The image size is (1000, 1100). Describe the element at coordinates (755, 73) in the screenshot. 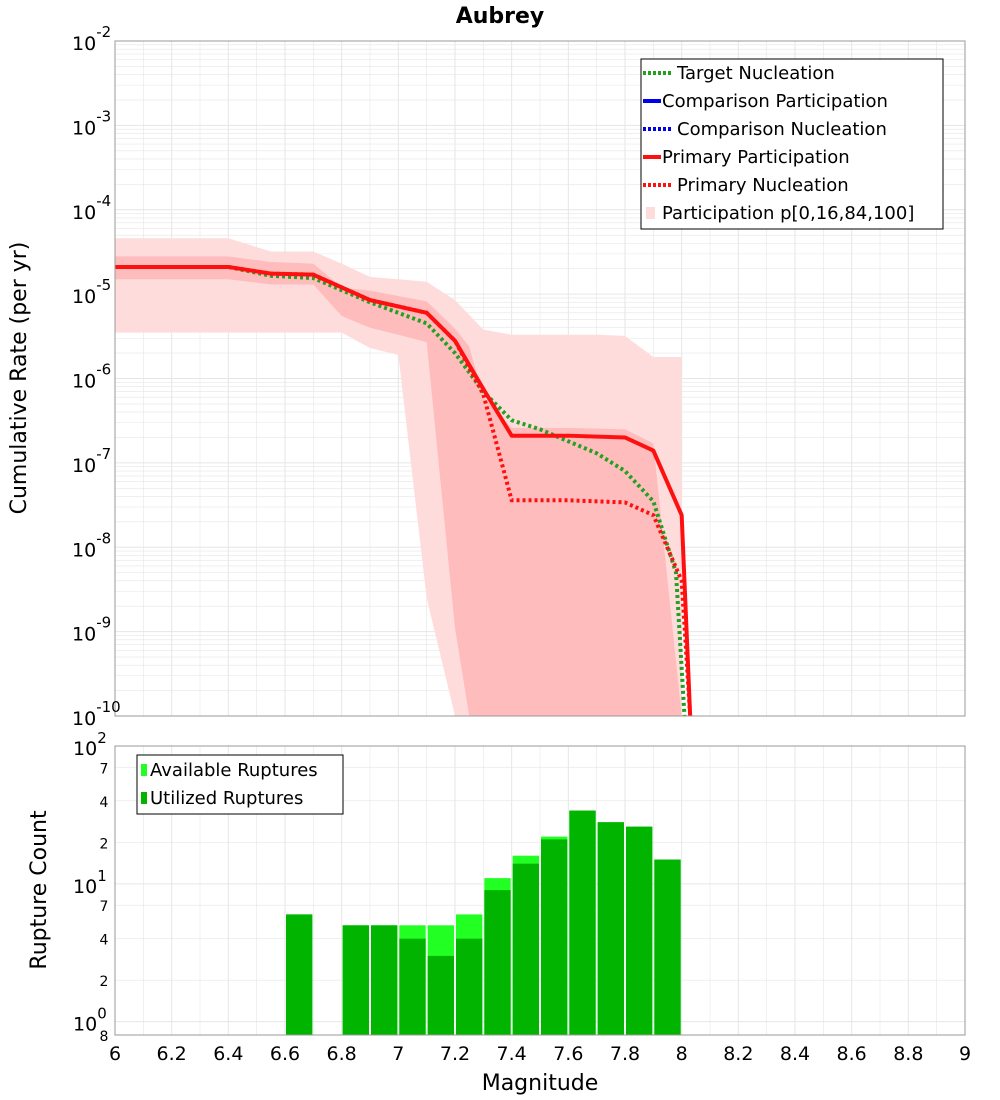

I see `legend-target-nucleation-label: Target Nucleation` at that location.